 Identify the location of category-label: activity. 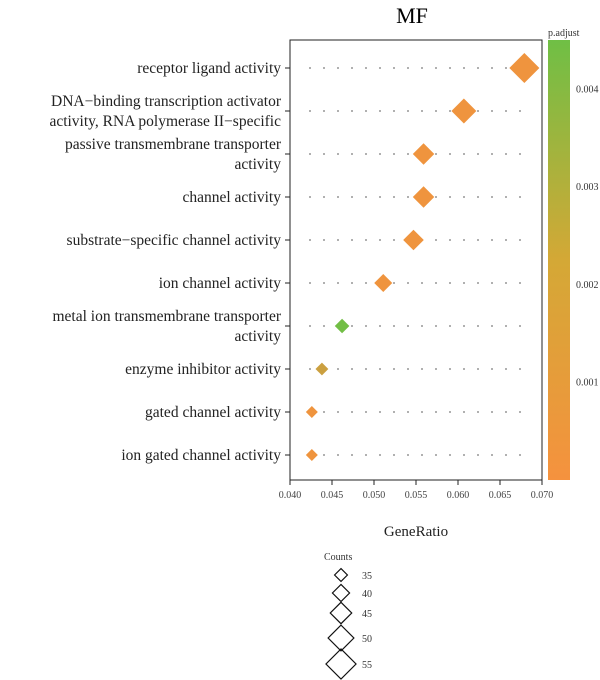
(258, 336).